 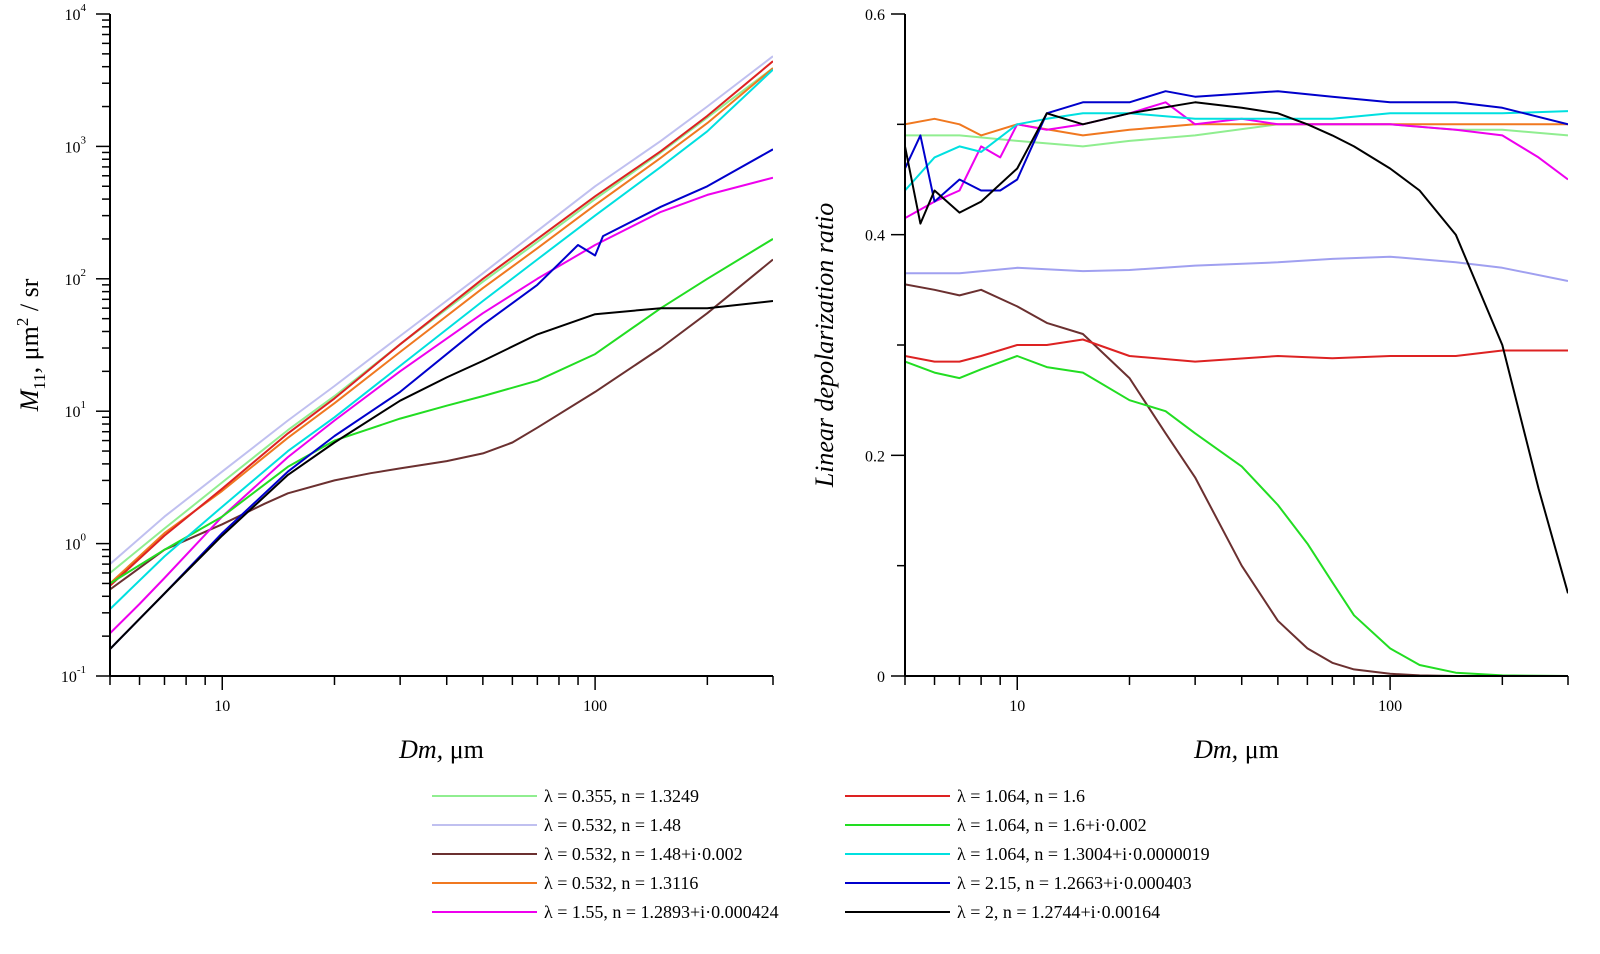 What do you see at coordinates (881, 677) in the screenshot?
I see `ldr-y-tick-label: 0` at bounding box center [881, 677].